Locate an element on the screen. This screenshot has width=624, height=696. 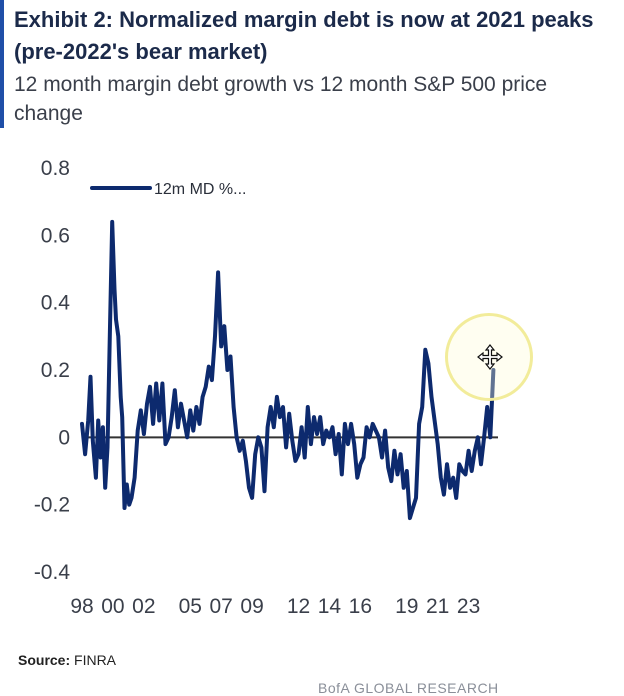
x-tick-label: 09 is located at coordinates (251, 606).